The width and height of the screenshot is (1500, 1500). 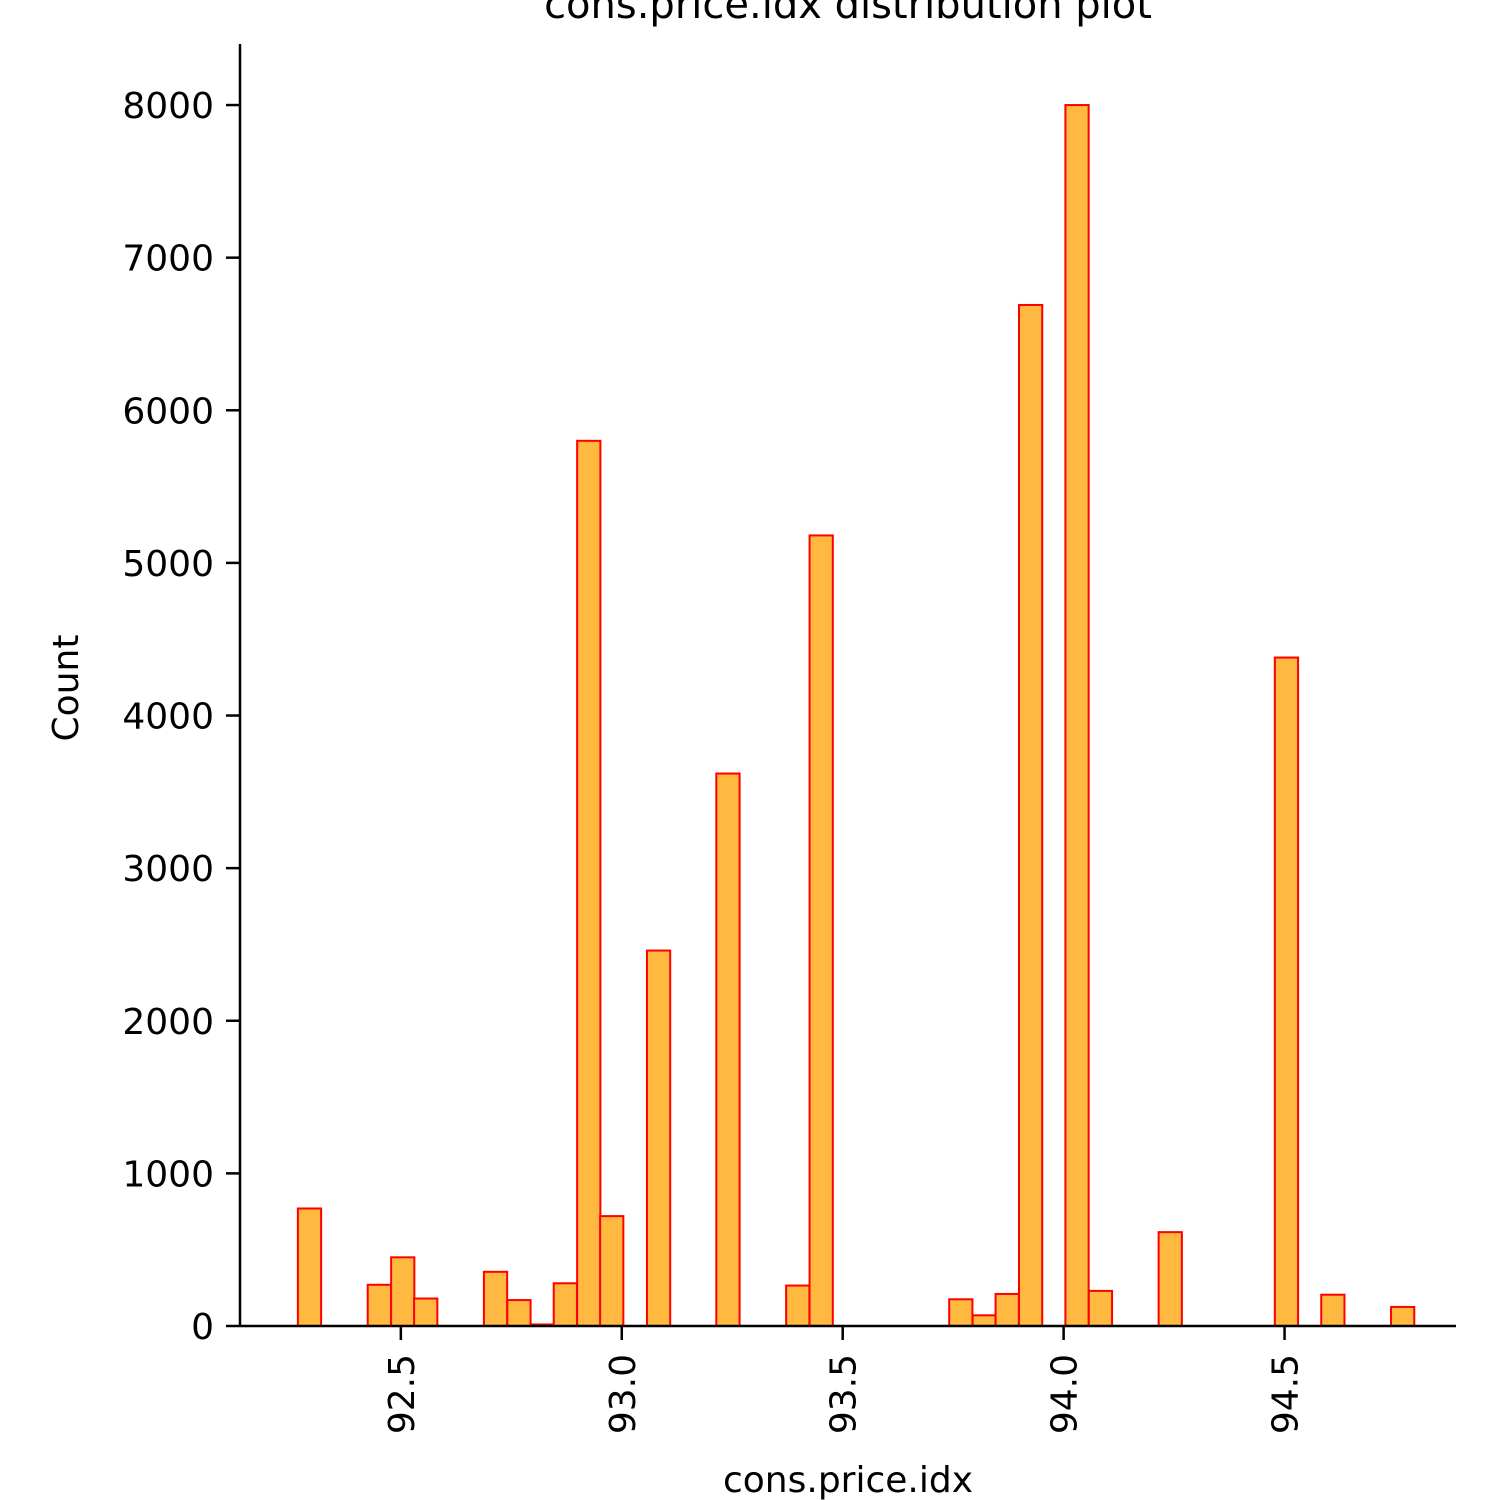 I want to click on x-tick-label-3: 94.0, so click(x=1065, y=1394).